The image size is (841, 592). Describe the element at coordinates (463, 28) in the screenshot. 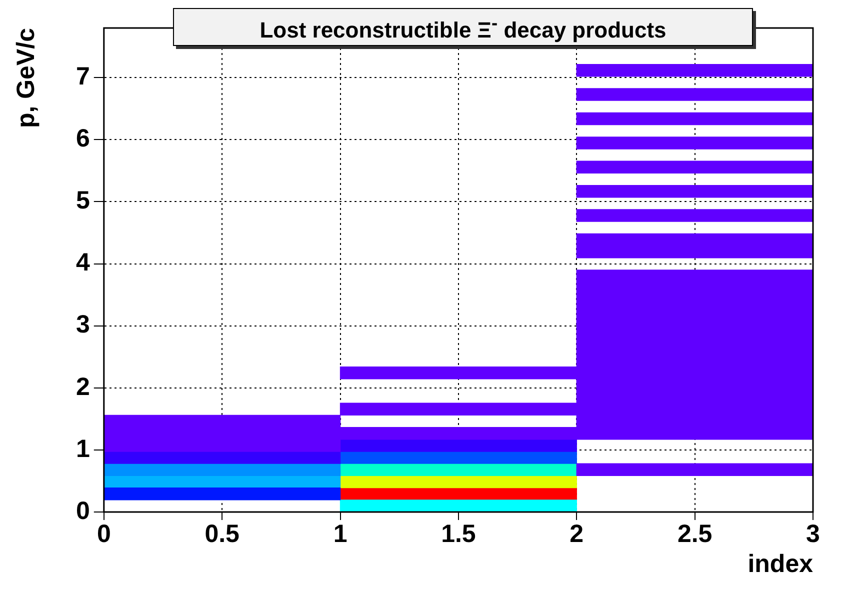

I see `chart-title: Lost reconstructible Ξ$^{-}$ decay products` at that location.